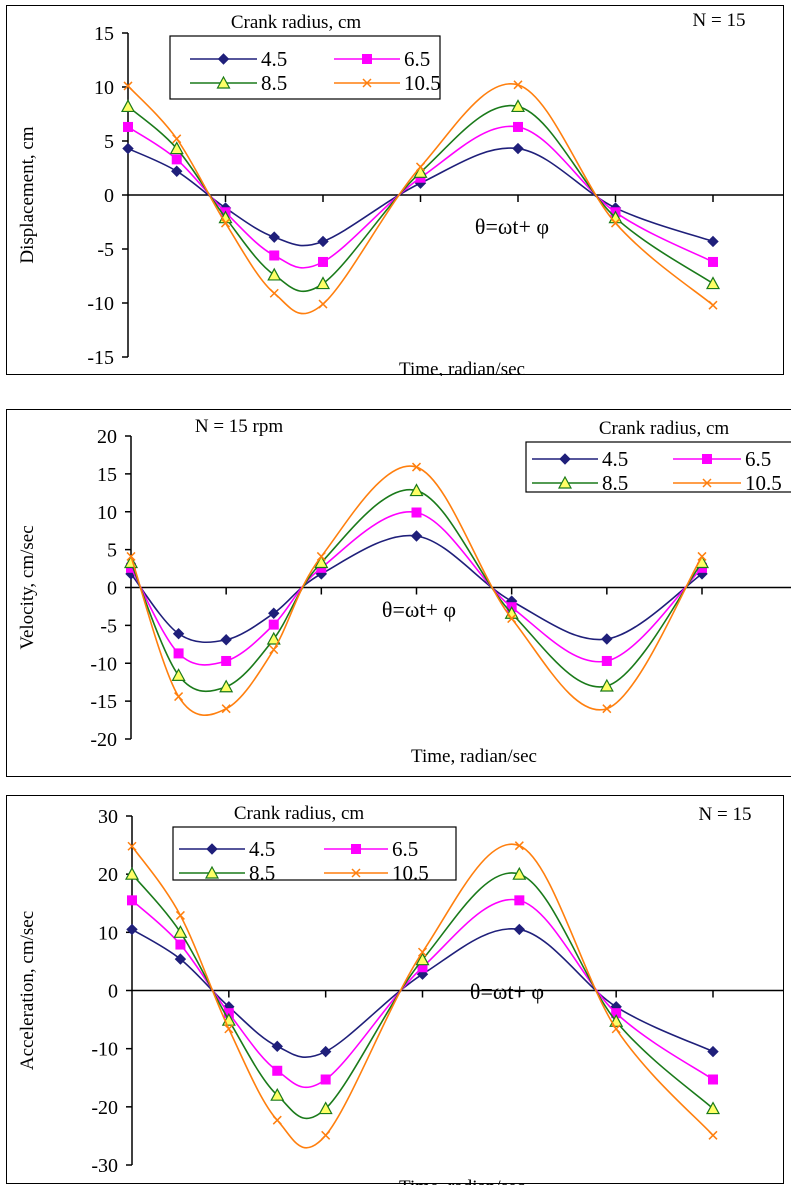 The height and width of the screenshot is (1189, 791). What do you see at coordinates (104, 34) in the screenshot?
I see `y-tick-label: 15` at bounding box center [104, 34].